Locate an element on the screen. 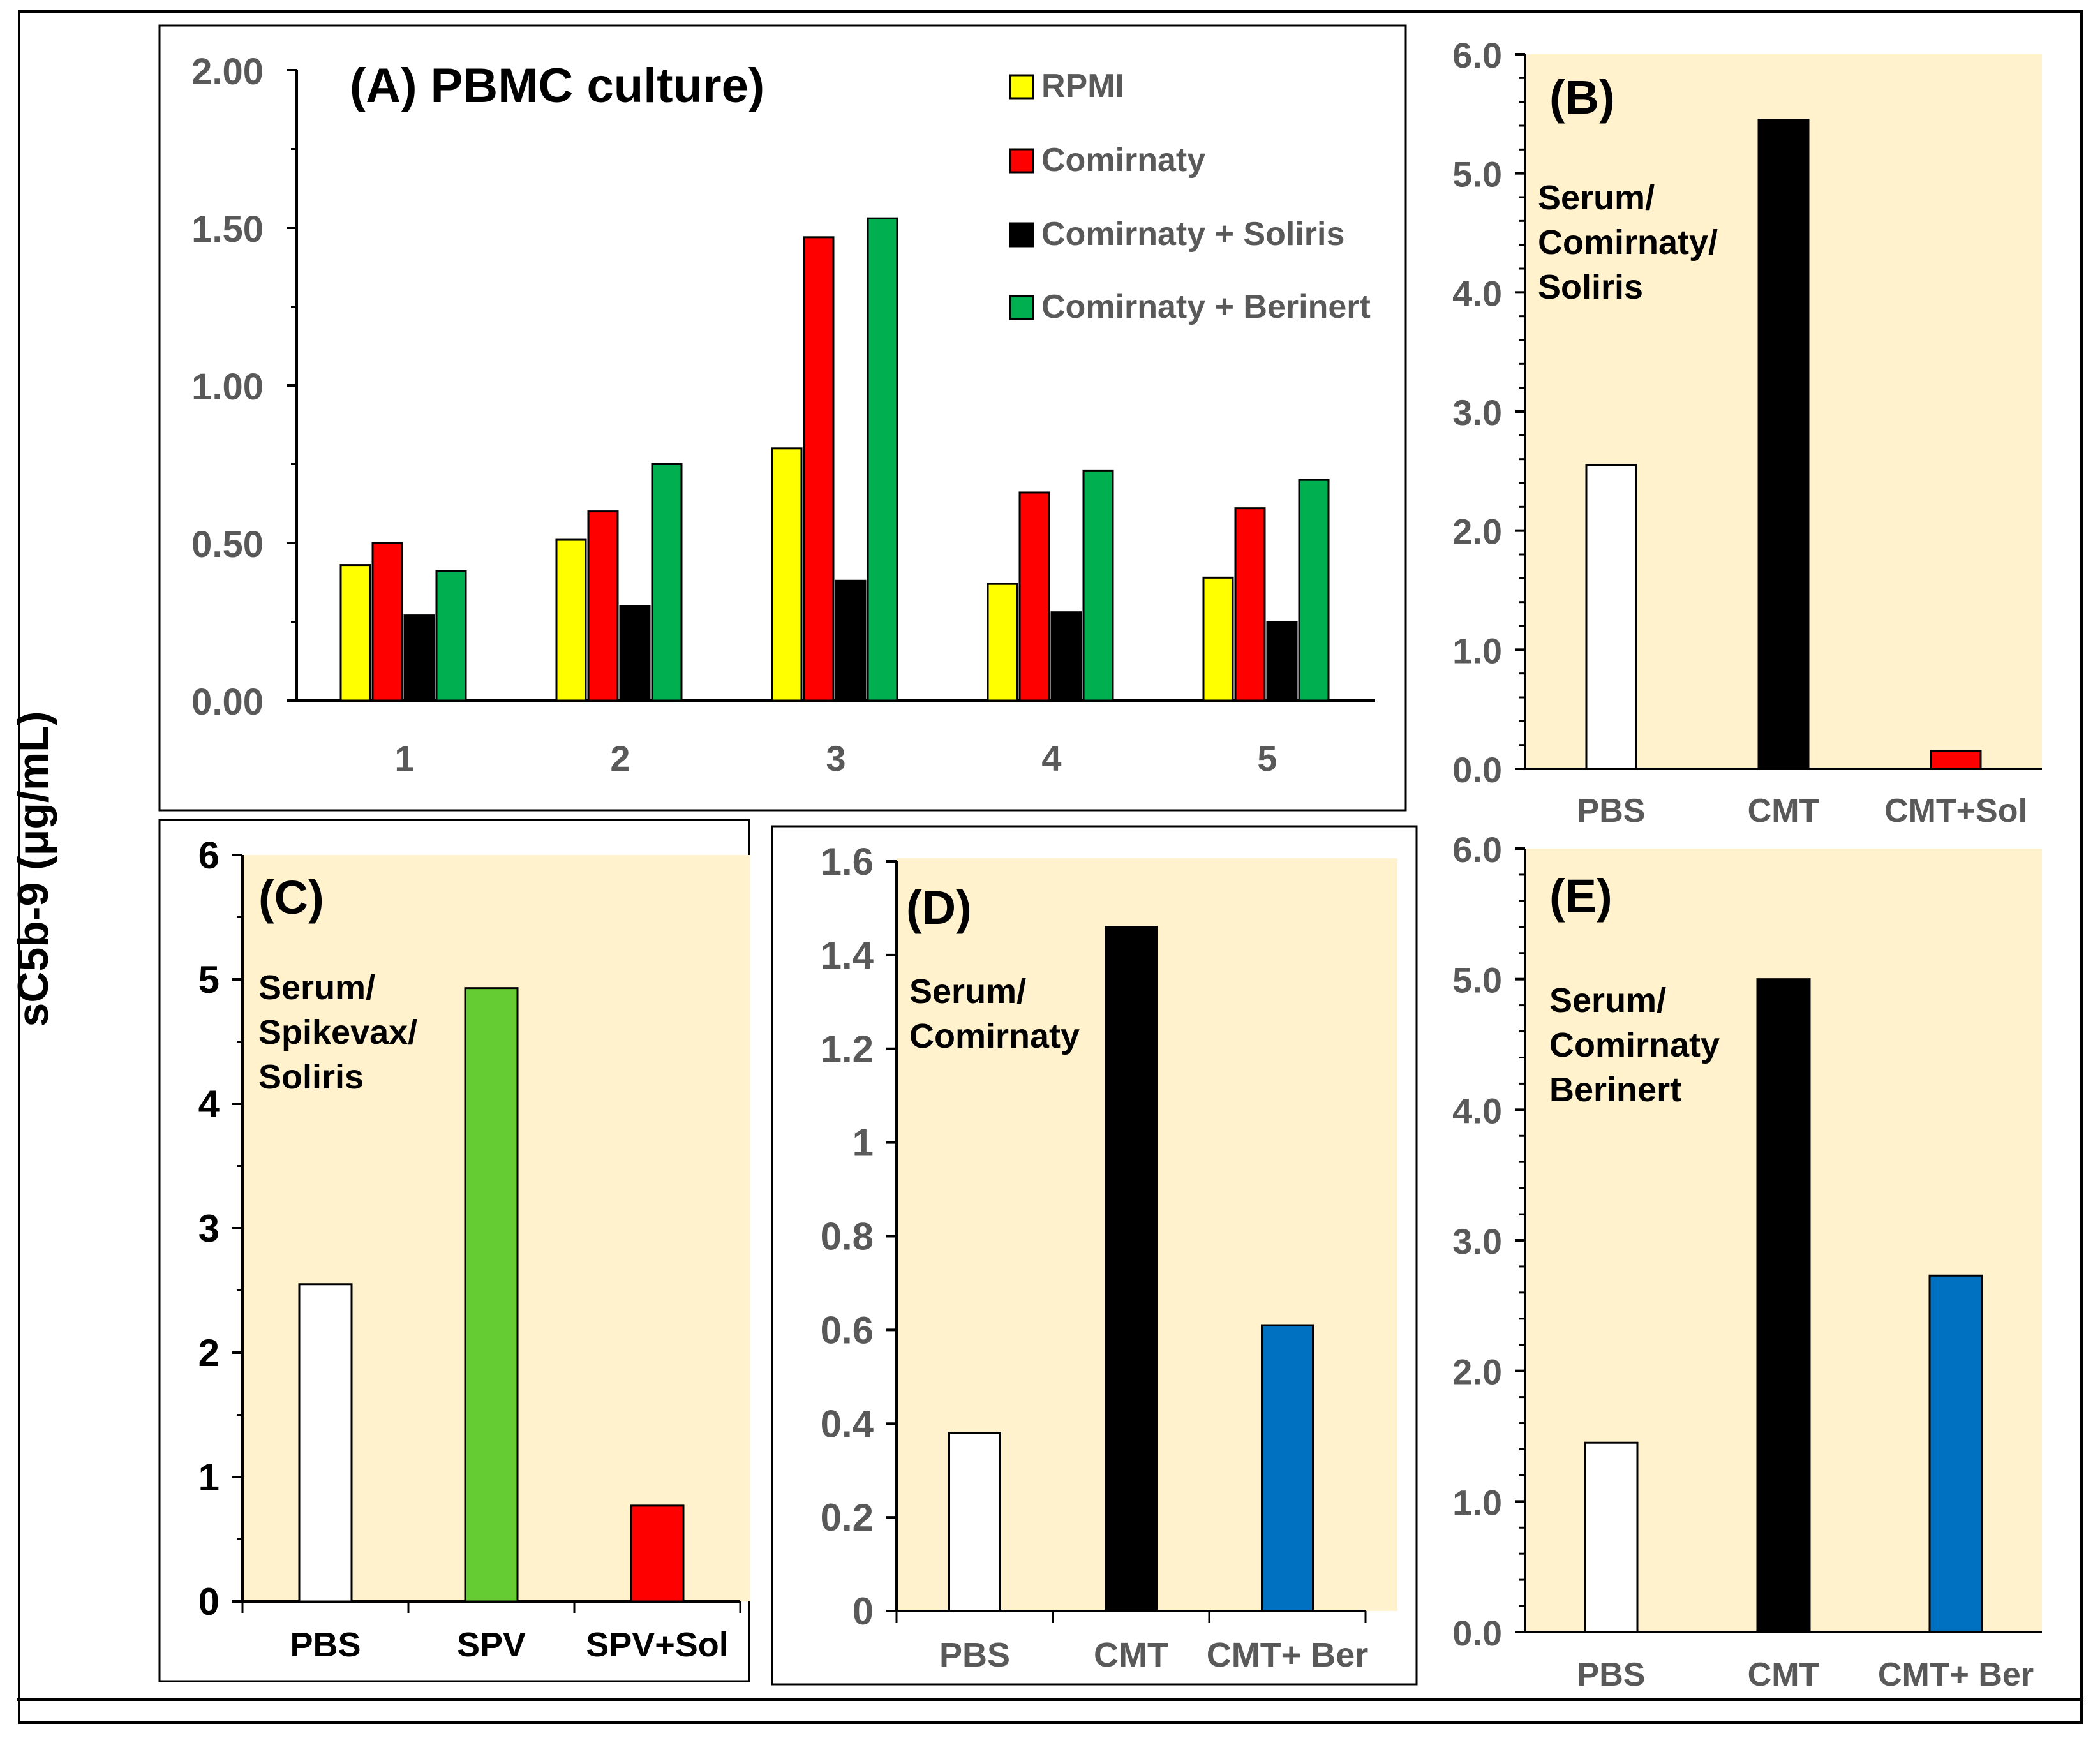  panel-c-y-tick-label: 1 is located at coordinates (209, 1477).